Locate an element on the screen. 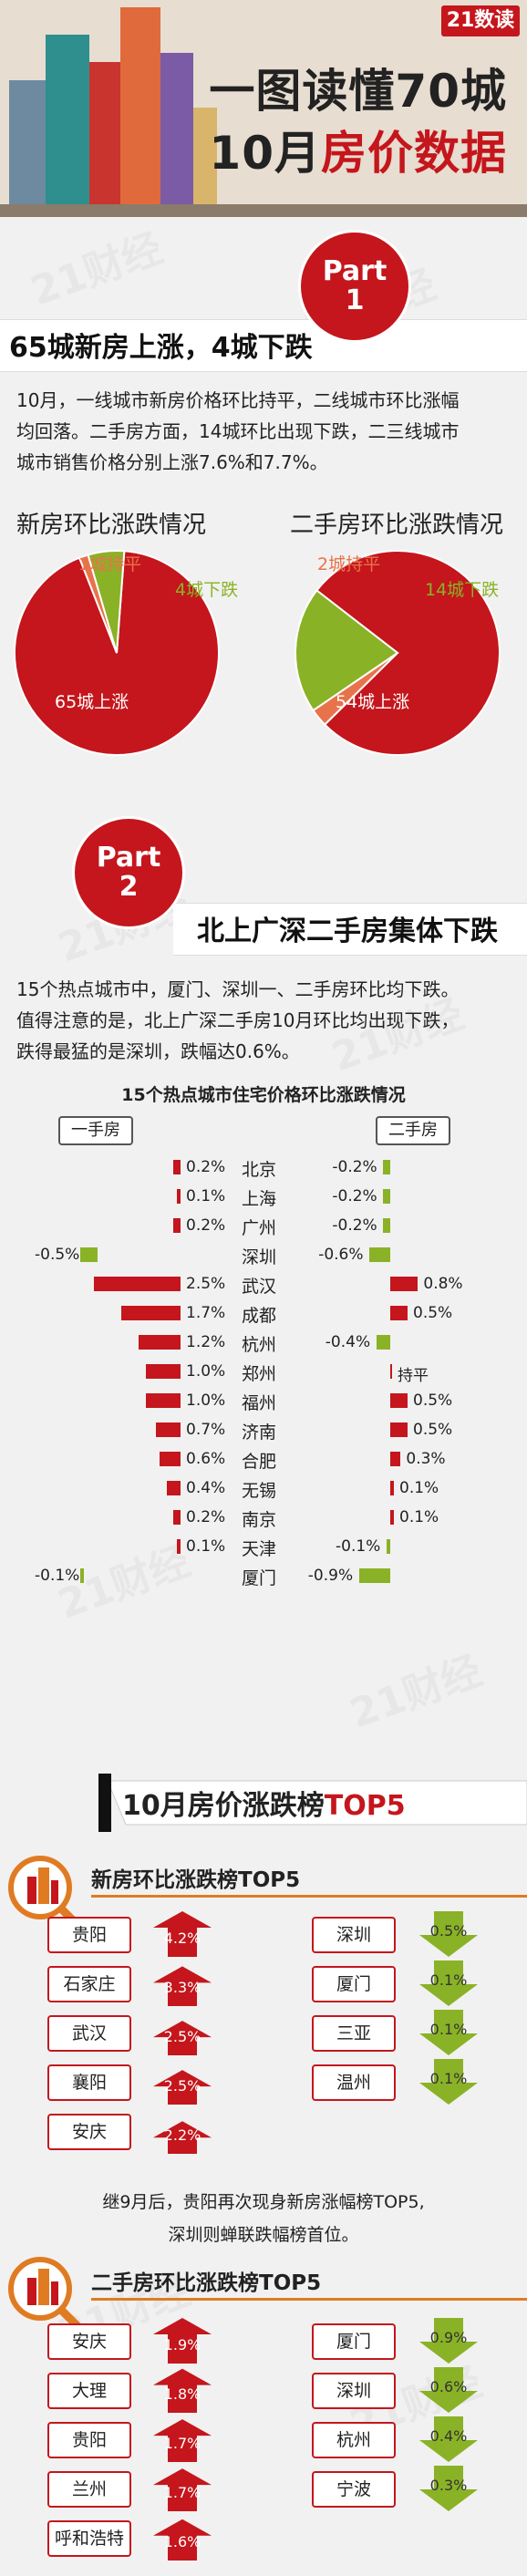 This screenshot has height=2576, width=527. city-label: 广州 is located at coordinates (258, 1228).